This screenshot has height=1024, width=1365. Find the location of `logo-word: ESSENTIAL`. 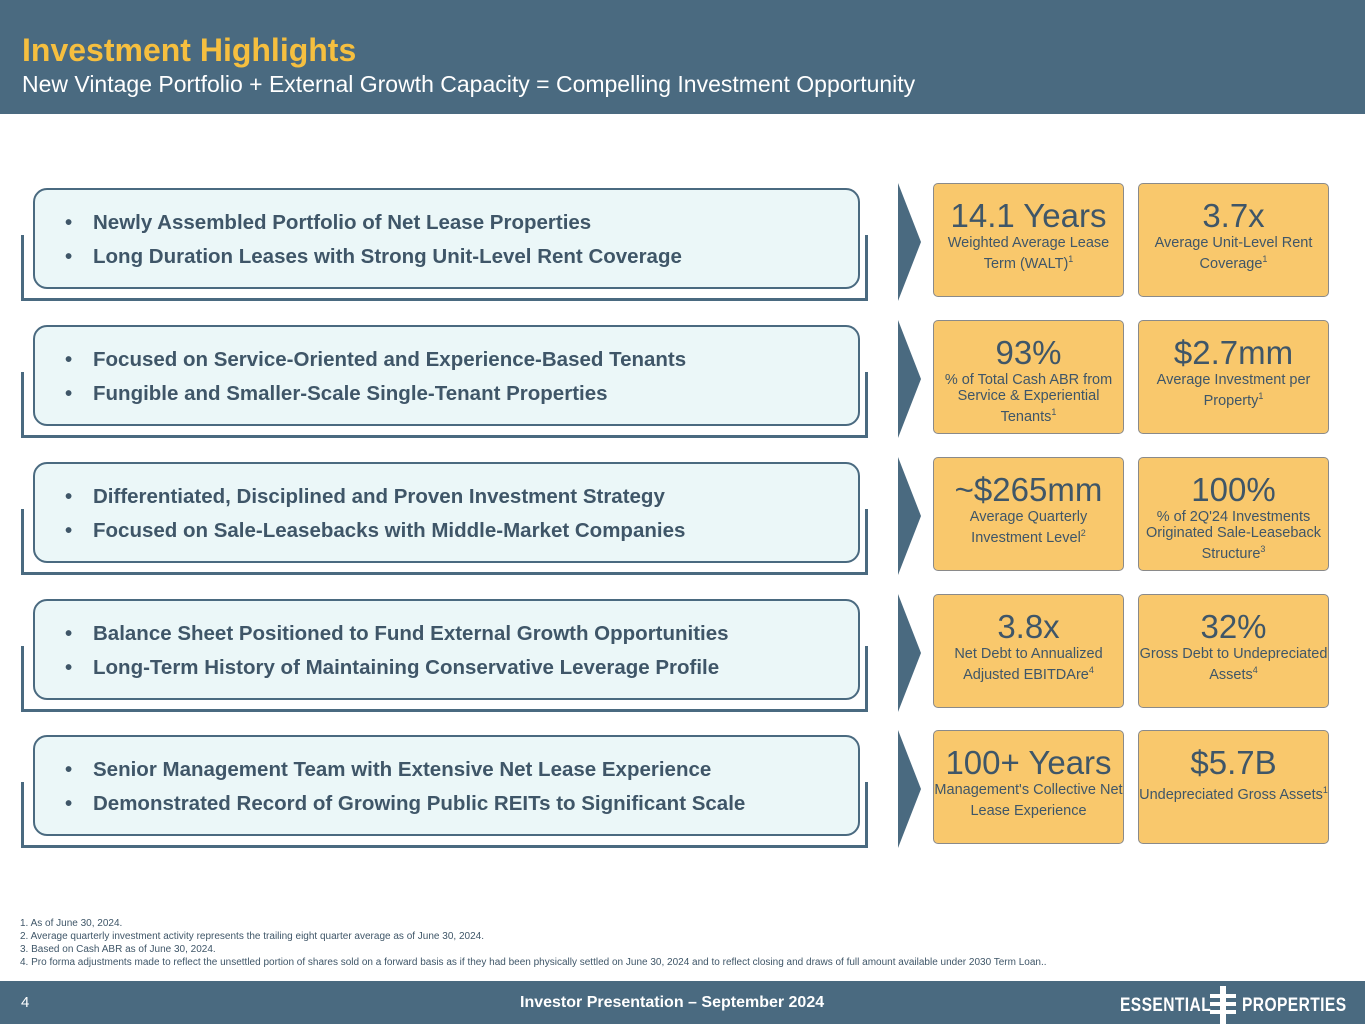

logo-word: ESSENTIAL is located at coordinates (1166, 1005).